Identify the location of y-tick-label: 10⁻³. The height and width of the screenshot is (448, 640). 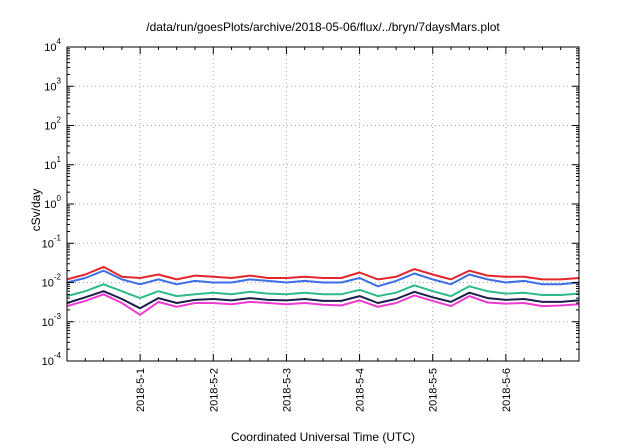
(52, 320).